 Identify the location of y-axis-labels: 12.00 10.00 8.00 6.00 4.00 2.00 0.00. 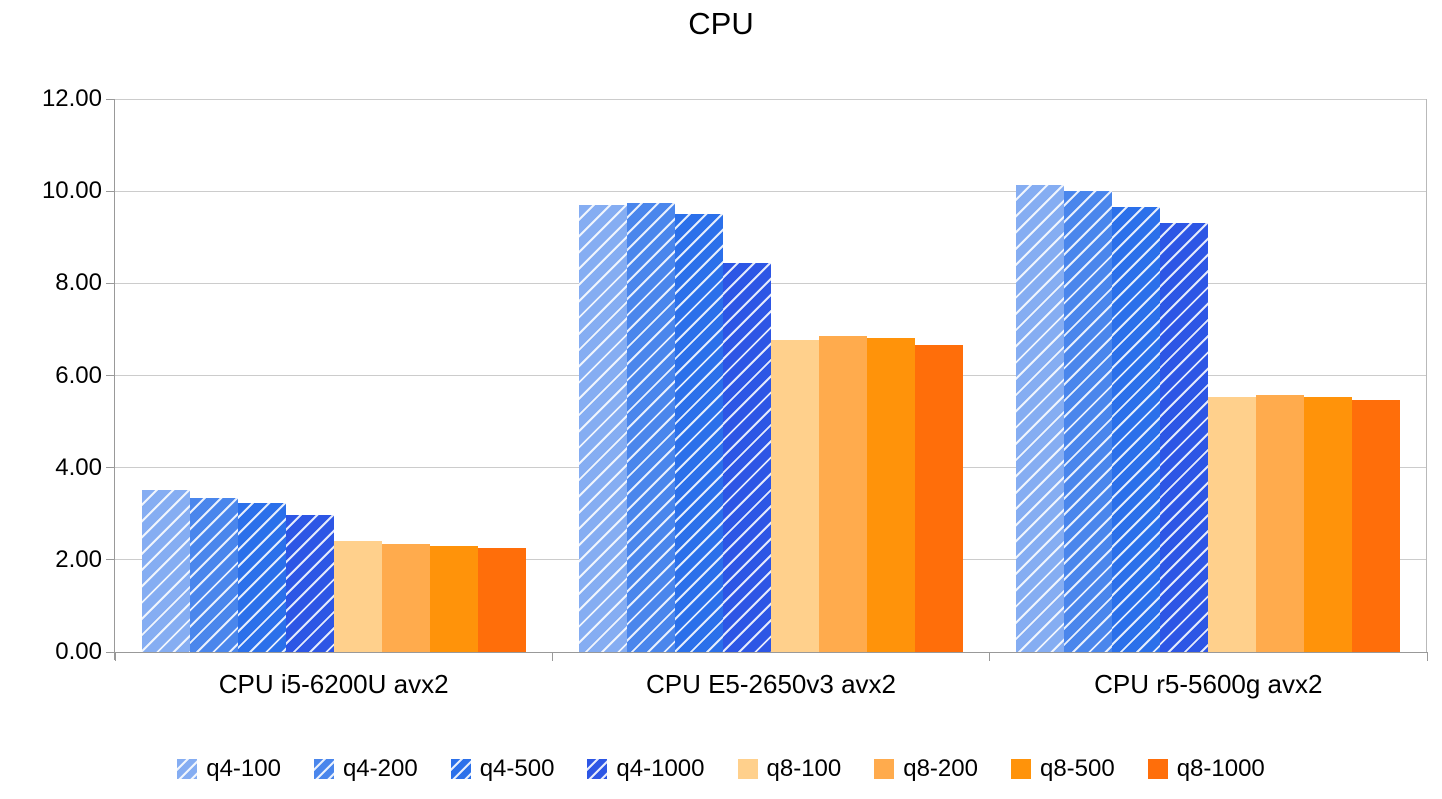
(51, 375).